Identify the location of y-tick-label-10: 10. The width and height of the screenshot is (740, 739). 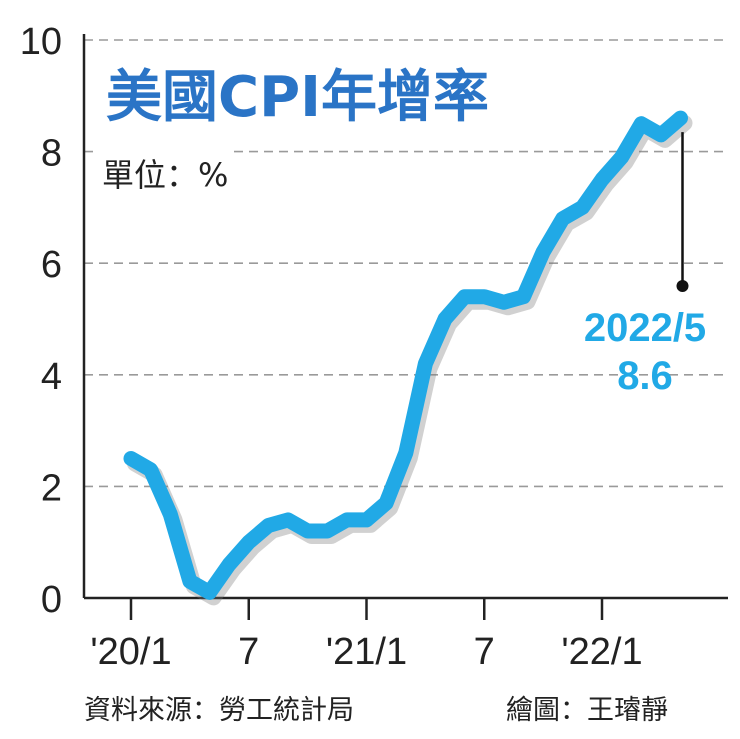
(41, 42).